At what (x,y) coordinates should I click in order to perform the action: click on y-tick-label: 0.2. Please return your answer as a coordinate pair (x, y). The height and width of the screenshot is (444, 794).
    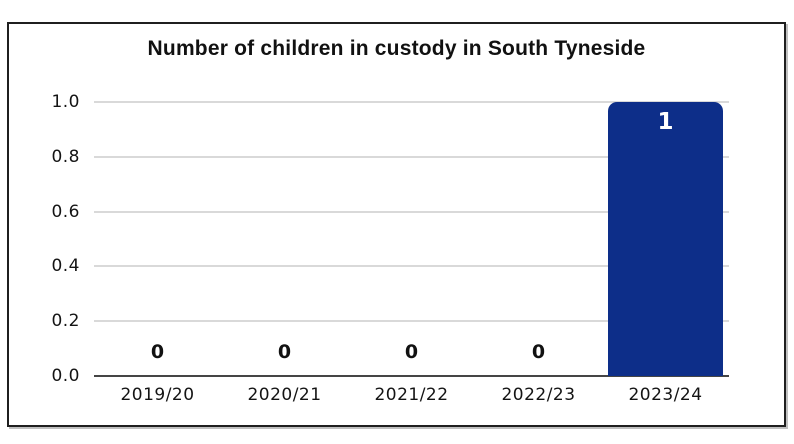
    Looking at the image, I should click on (65, 321).